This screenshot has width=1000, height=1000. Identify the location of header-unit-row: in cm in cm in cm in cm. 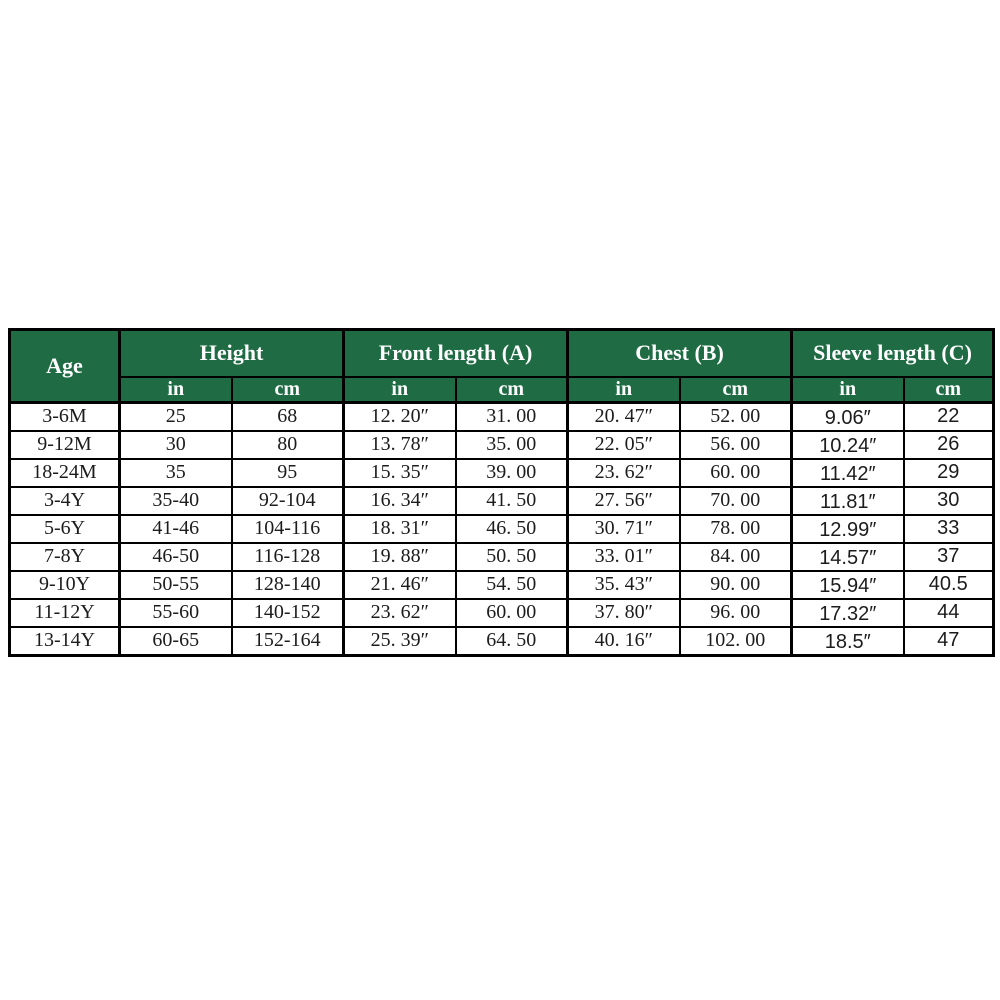
(502, 389).